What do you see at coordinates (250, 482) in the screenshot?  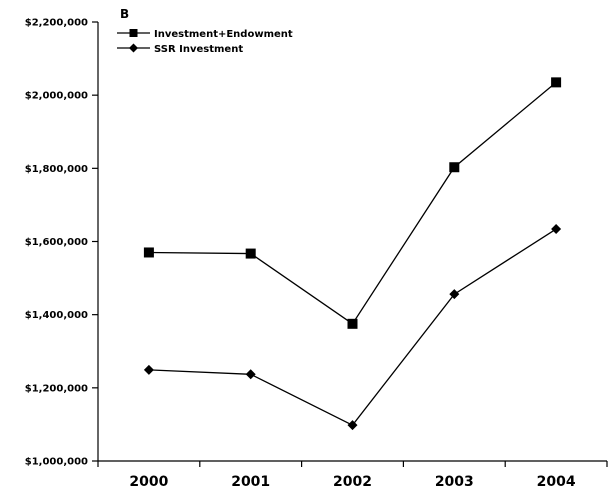 I see `x-tick-label: 2001` at bounding box center [250, 482].